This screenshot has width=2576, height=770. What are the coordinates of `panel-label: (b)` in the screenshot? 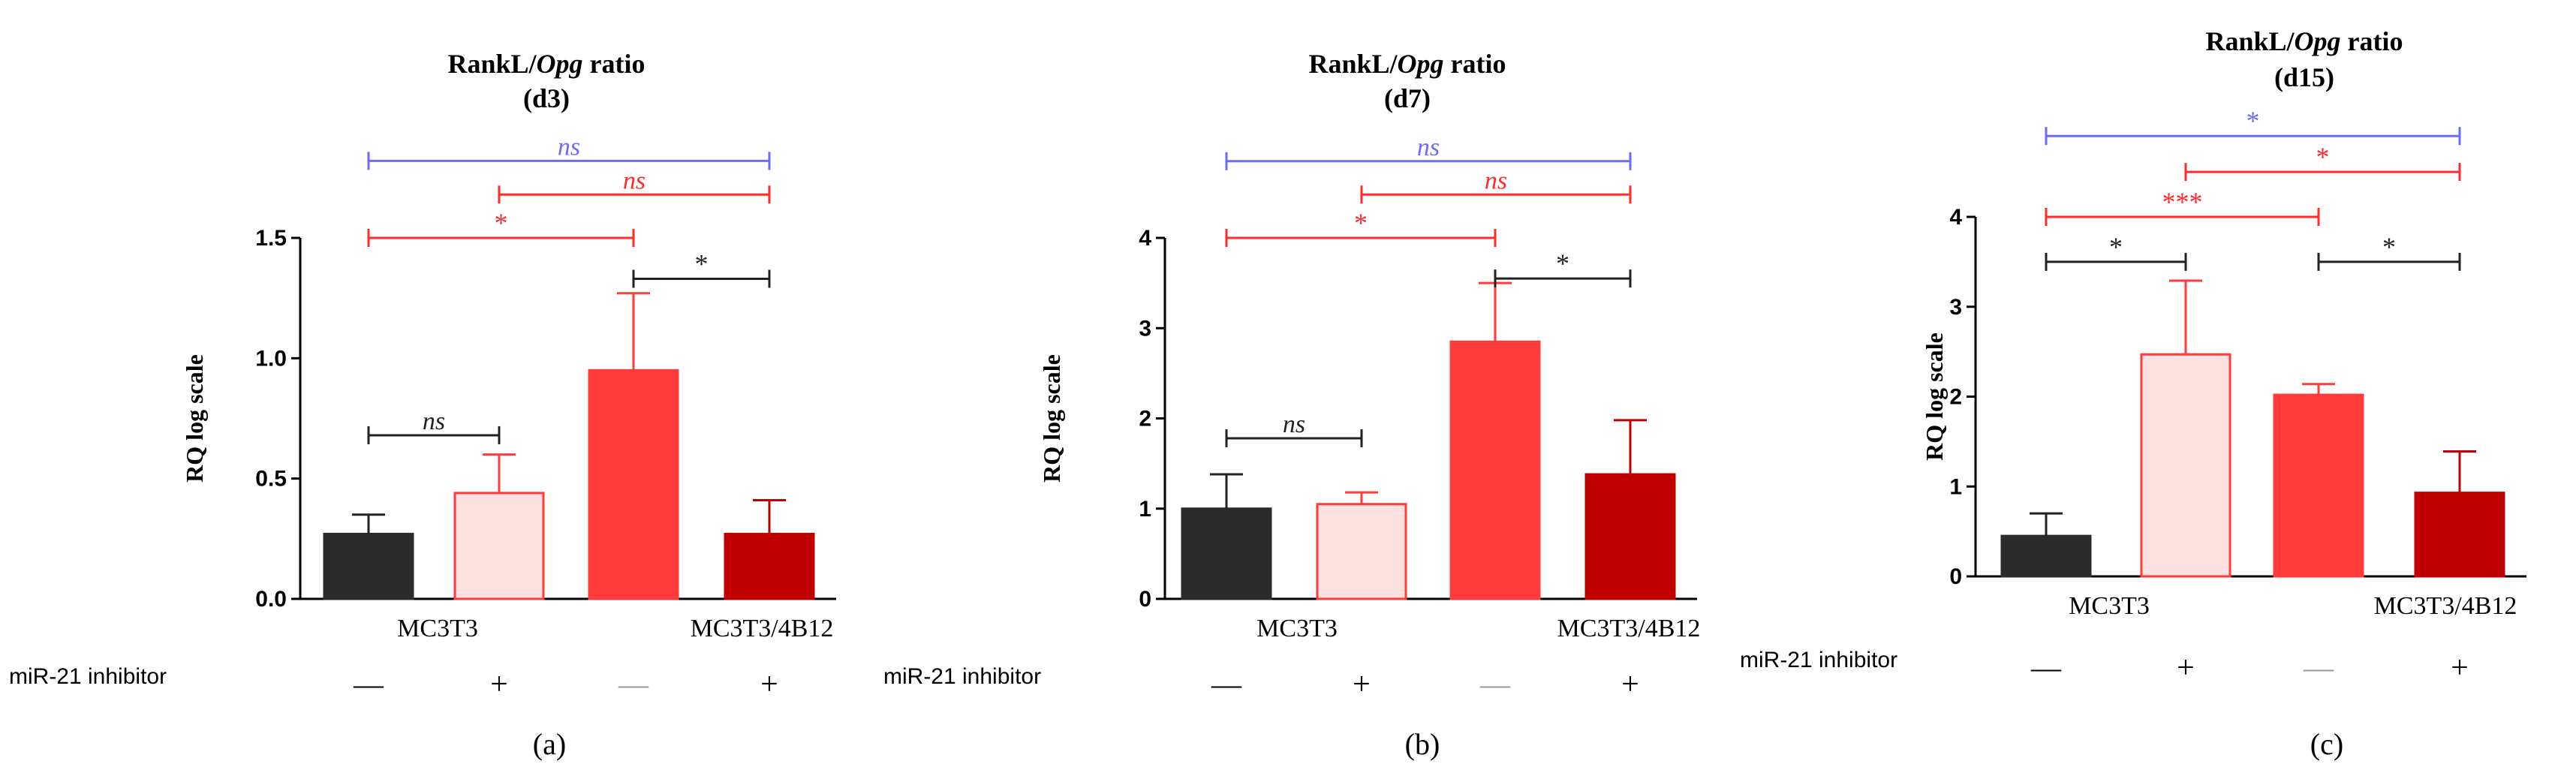 It's located at (1422, 744).